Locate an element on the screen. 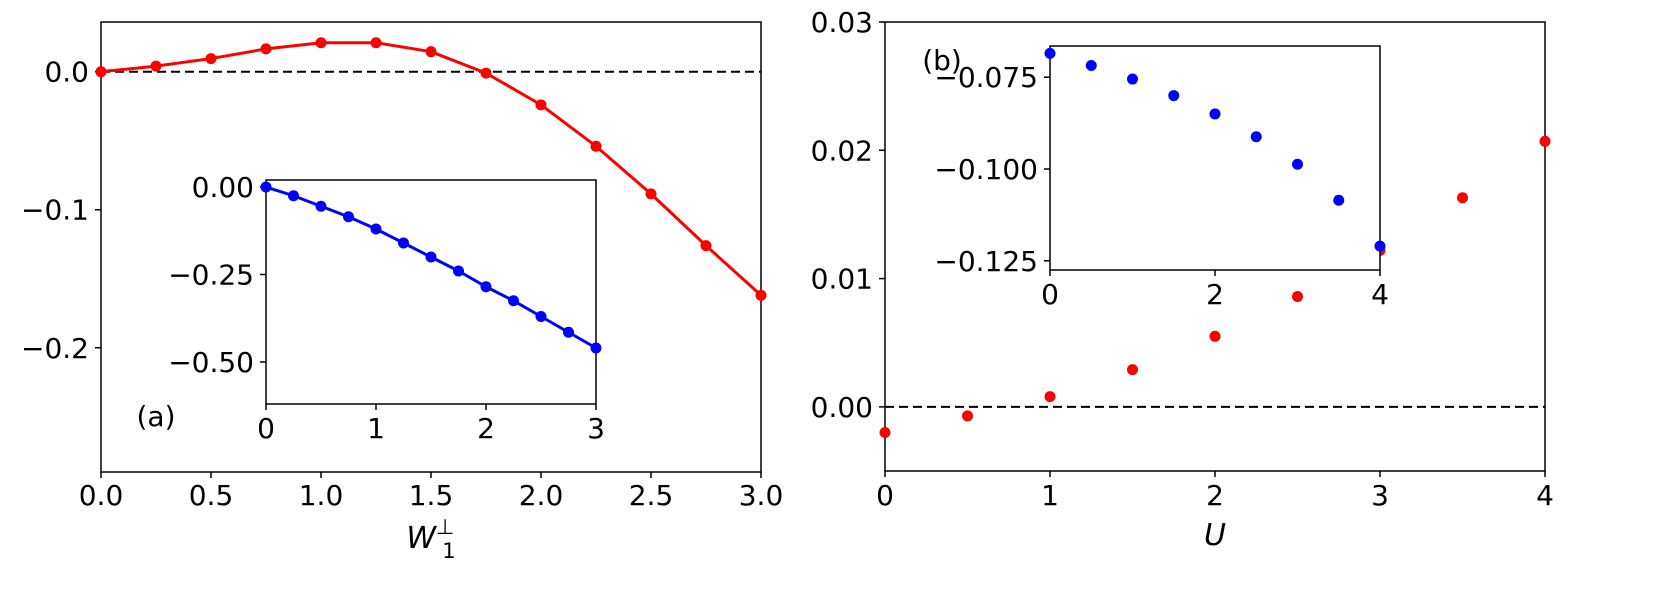 The width and height of the screenshot is (1661, 602). main-y-tick-label: 0.00 is located at coordinates (842, 407).